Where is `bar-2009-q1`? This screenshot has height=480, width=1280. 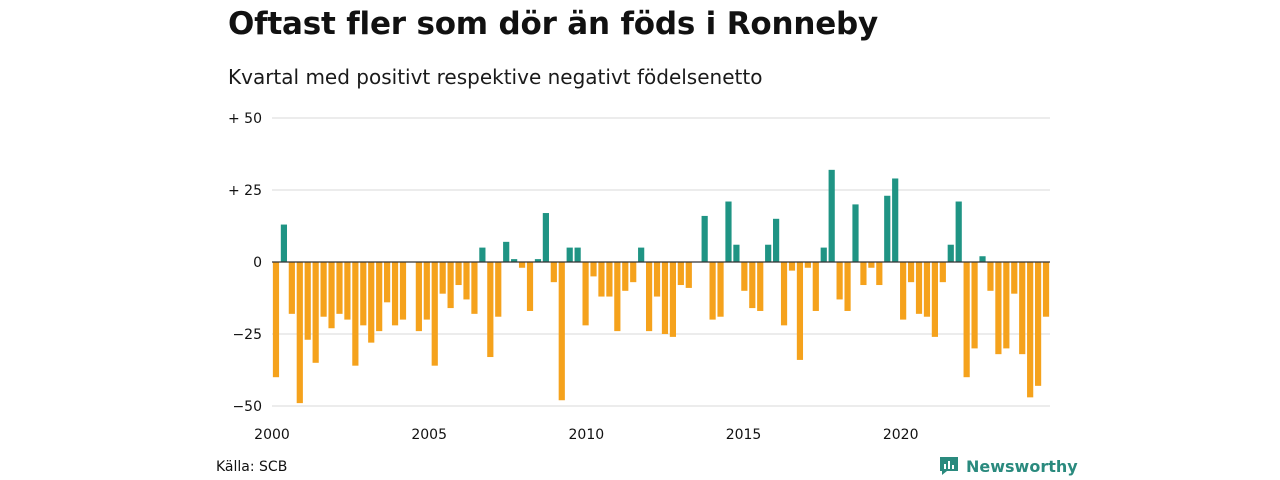 bar-2009-q1 is located at coordinates (561, 331).